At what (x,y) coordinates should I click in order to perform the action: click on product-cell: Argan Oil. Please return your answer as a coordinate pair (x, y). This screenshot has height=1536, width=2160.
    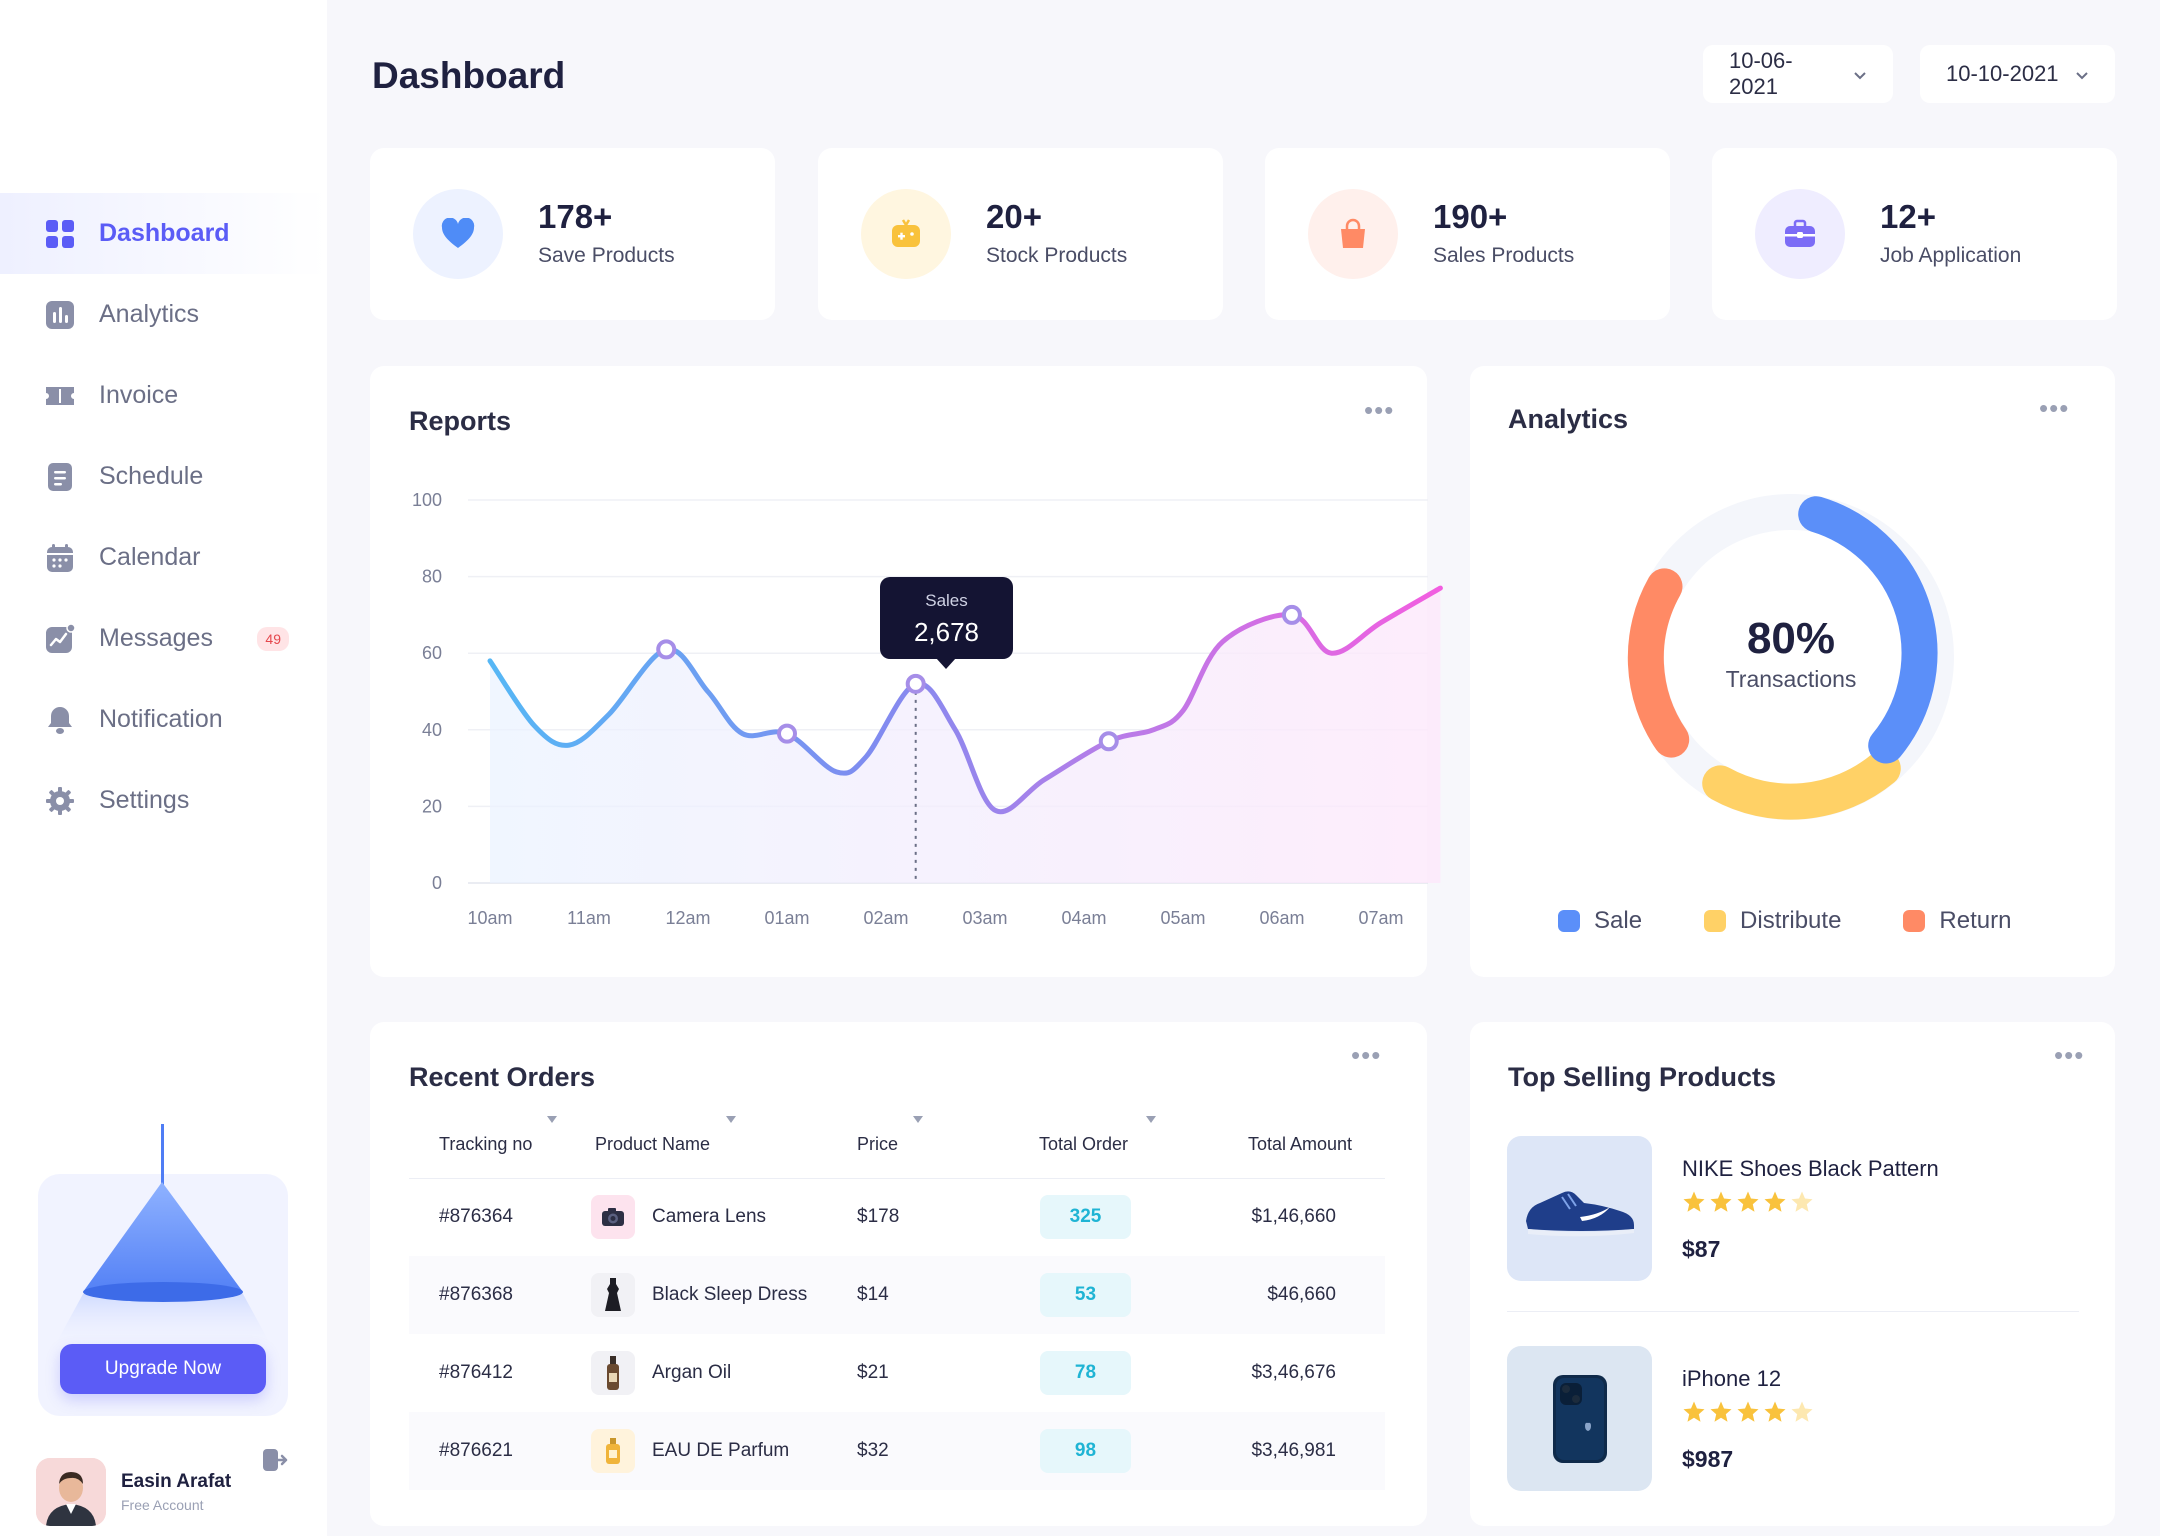
    Looking at the image, I should click on (692, 1372).